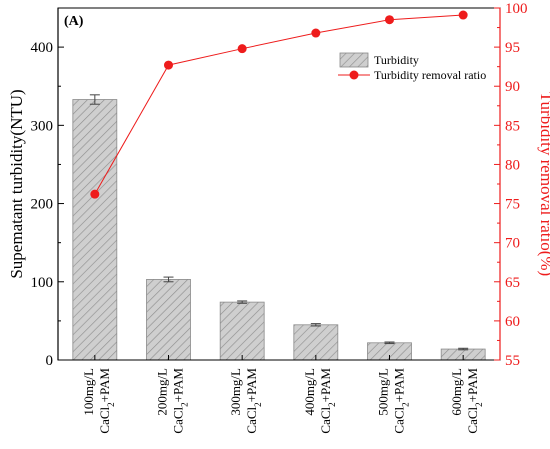 This screenshot has width=550, height=449. What do you see at coordinates (430, 75) in the screenshot?
I see `legend-ratio-label: Turbidity removal ratio` at bounding box center [430, 75].